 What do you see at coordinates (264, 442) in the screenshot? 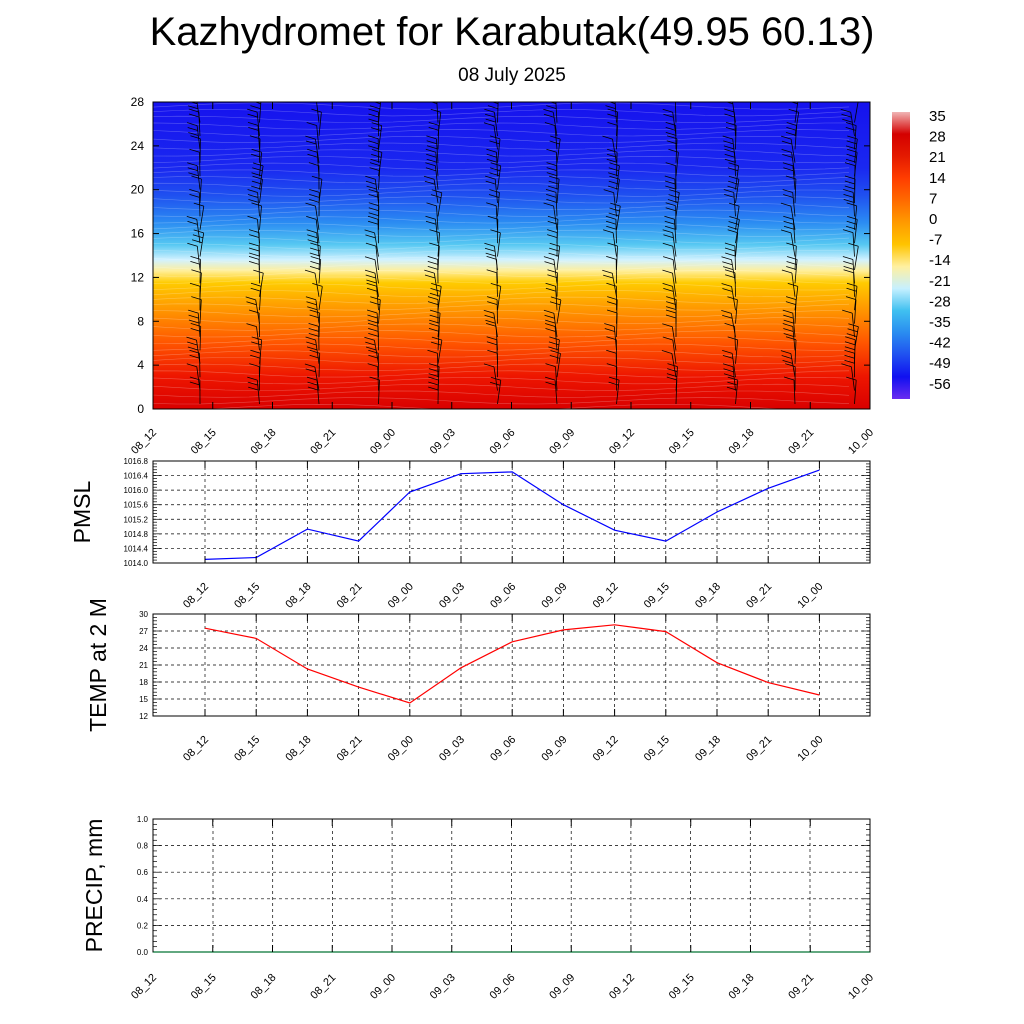
I see `x-tick-label: 08_18` at bounding box center [264, 442].